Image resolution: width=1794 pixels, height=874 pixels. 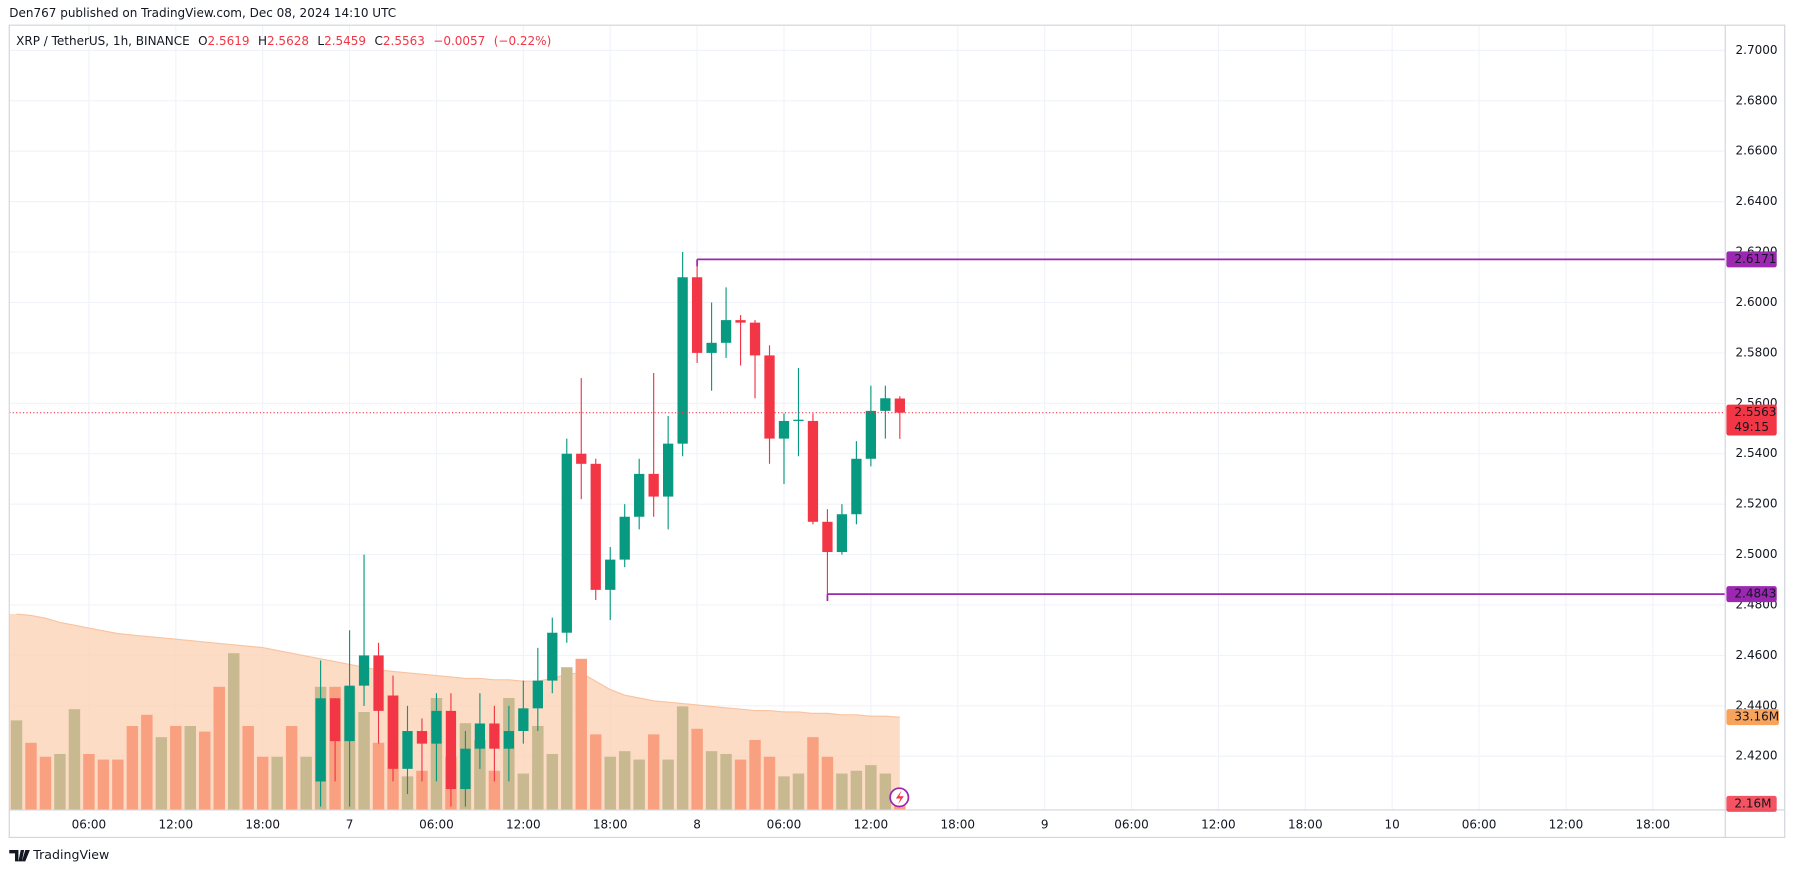 What do you see at coordinates (1757, 50) in the screenshot?
I see `y-tick-label: 2.7000` at bounding box center [1757, 50].